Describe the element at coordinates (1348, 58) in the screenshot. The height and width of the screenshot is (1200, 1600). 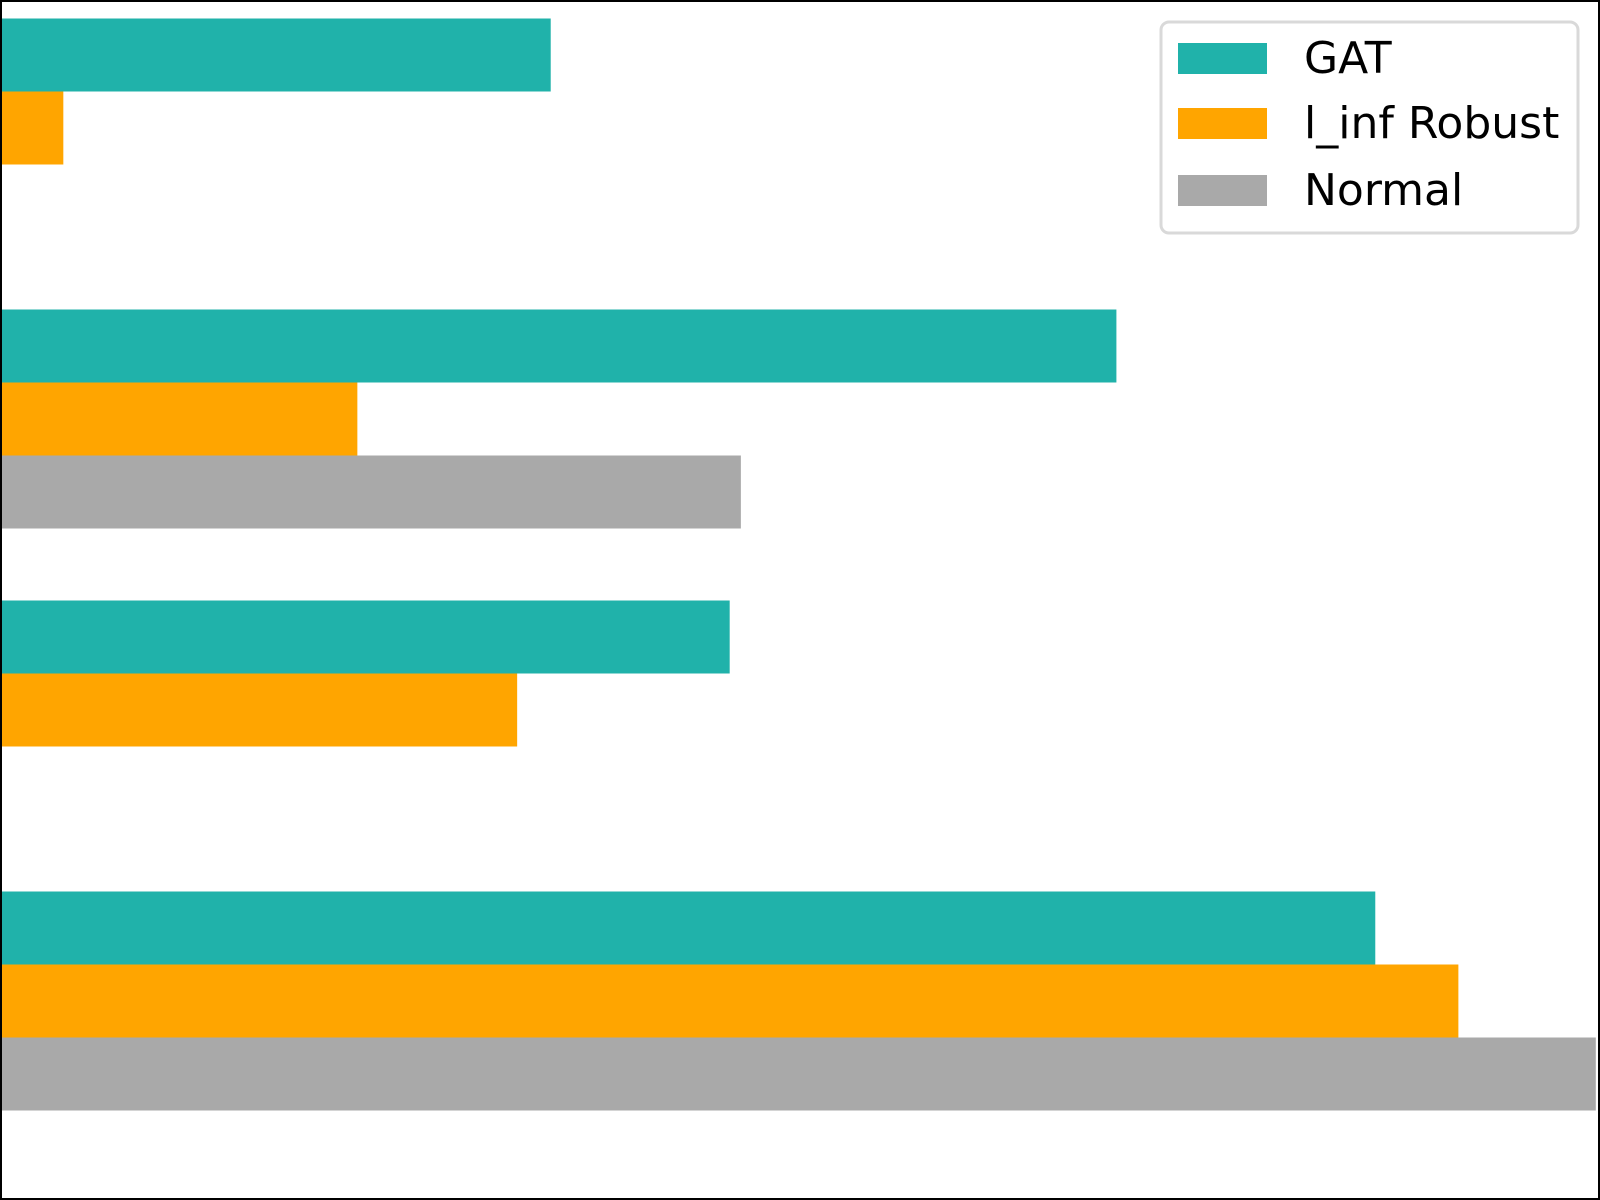
I see `legend-label-gat: GAT` at that location.